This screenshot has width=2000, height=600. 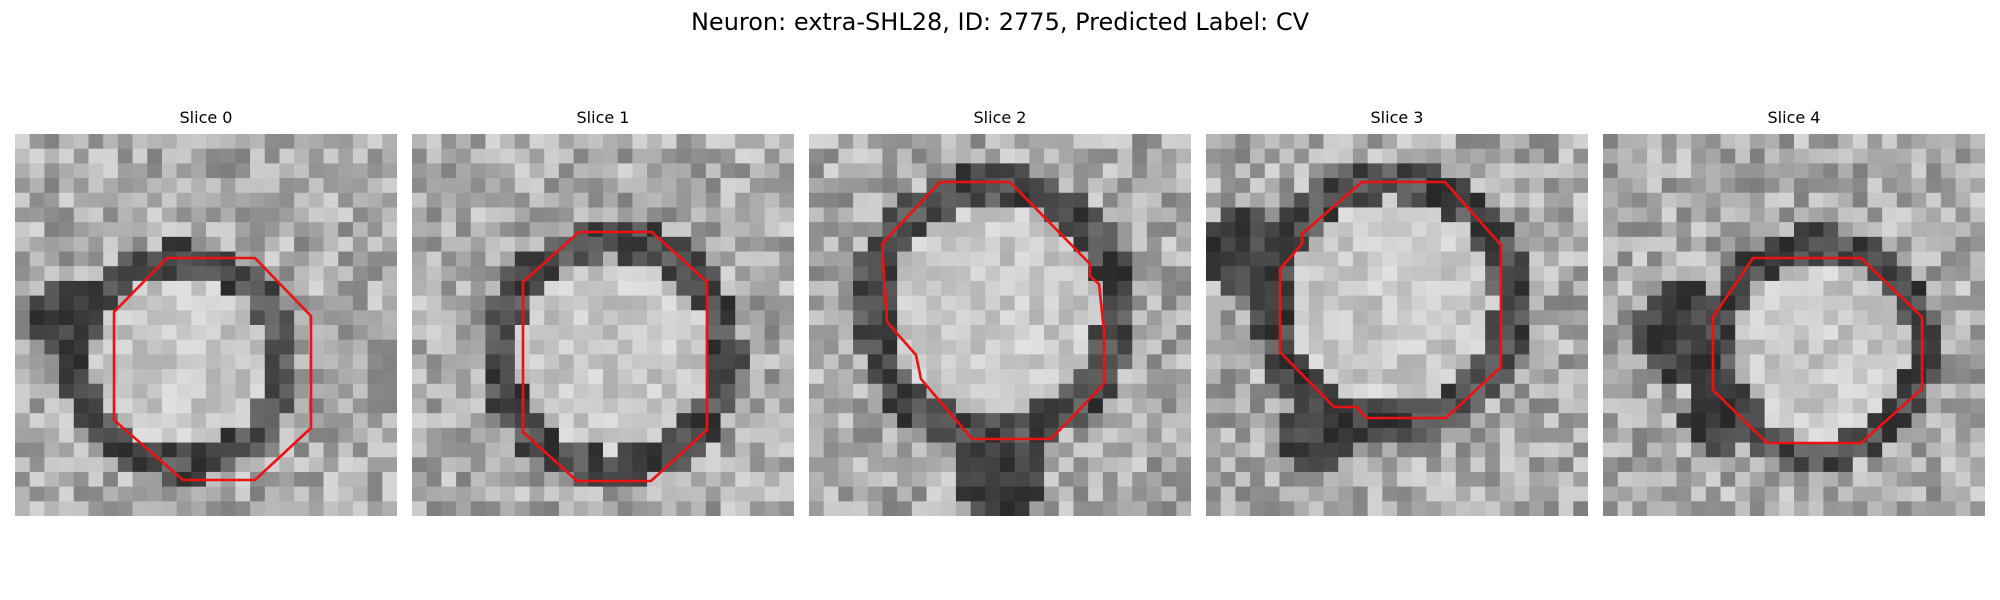 I want to click on slice-panel-1: Slice 1, so click(x=603, y=312).